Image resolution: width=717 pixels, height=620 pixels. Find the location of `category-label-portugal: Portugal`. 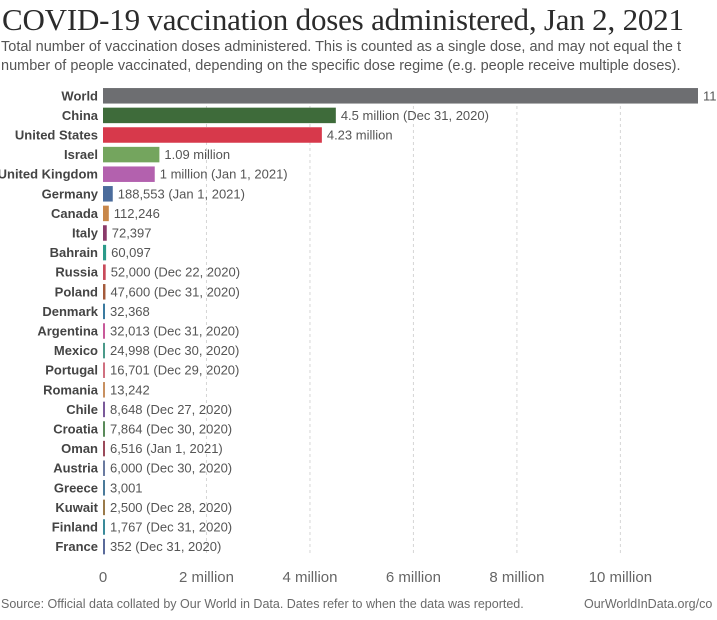

category-label-portugal: Portugal is located at coordinates (71, 370).